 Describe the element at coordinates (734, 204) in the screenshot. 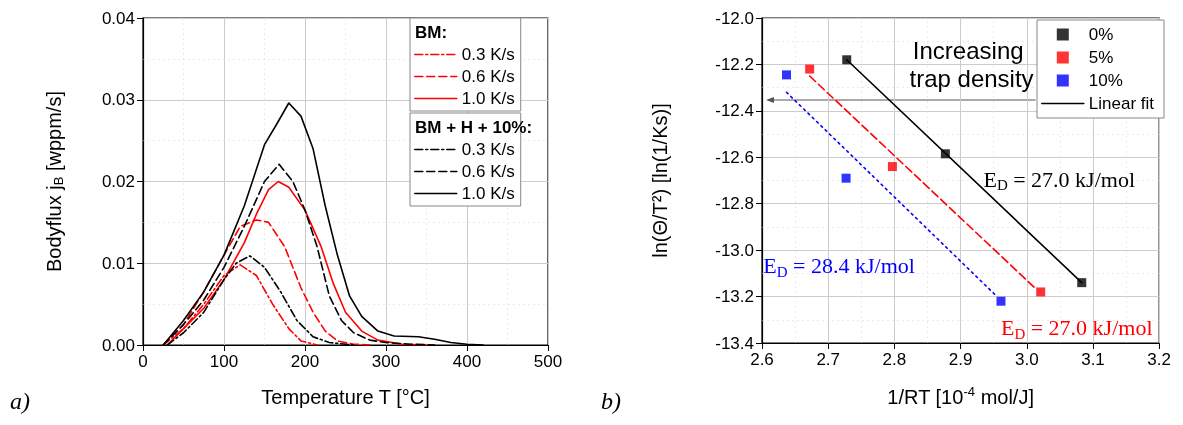

I see `y-tick-label: -12.8` at that location.